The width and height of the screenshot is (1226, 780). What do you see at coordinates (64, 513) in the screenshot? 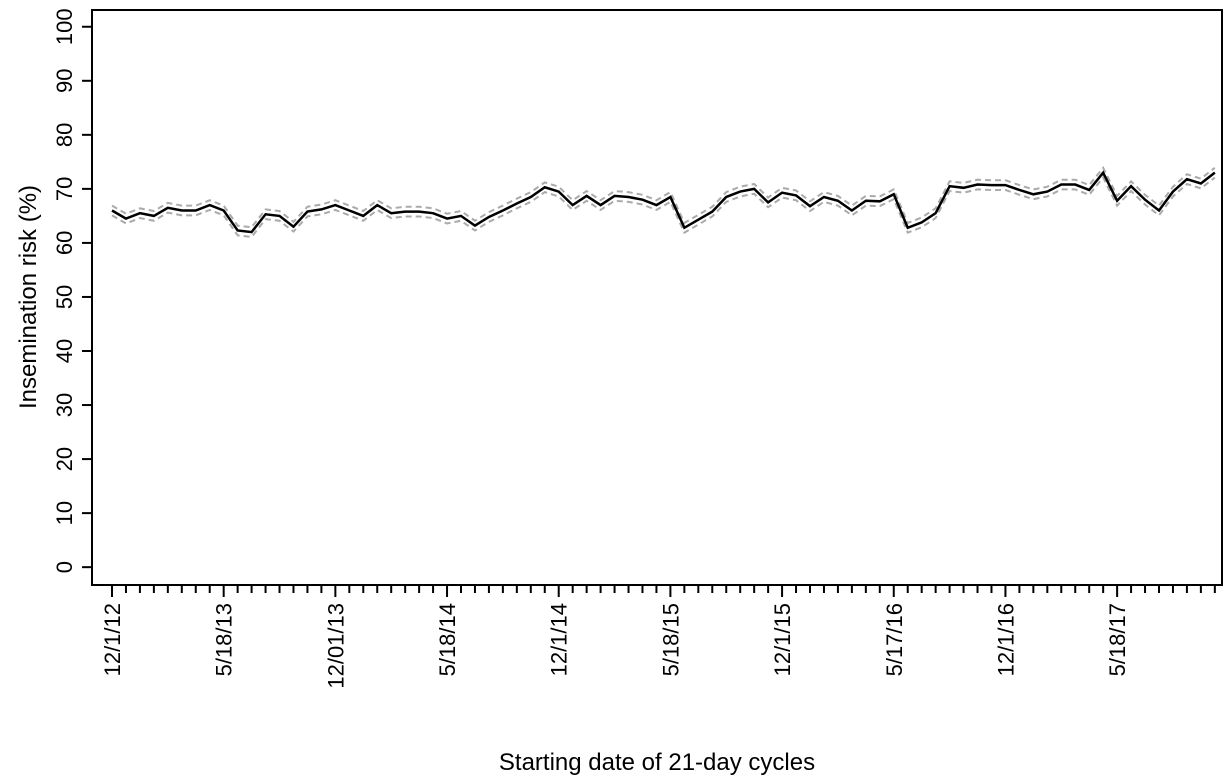
I see `y-tick-label: 10` at bounding box center [64, 513].